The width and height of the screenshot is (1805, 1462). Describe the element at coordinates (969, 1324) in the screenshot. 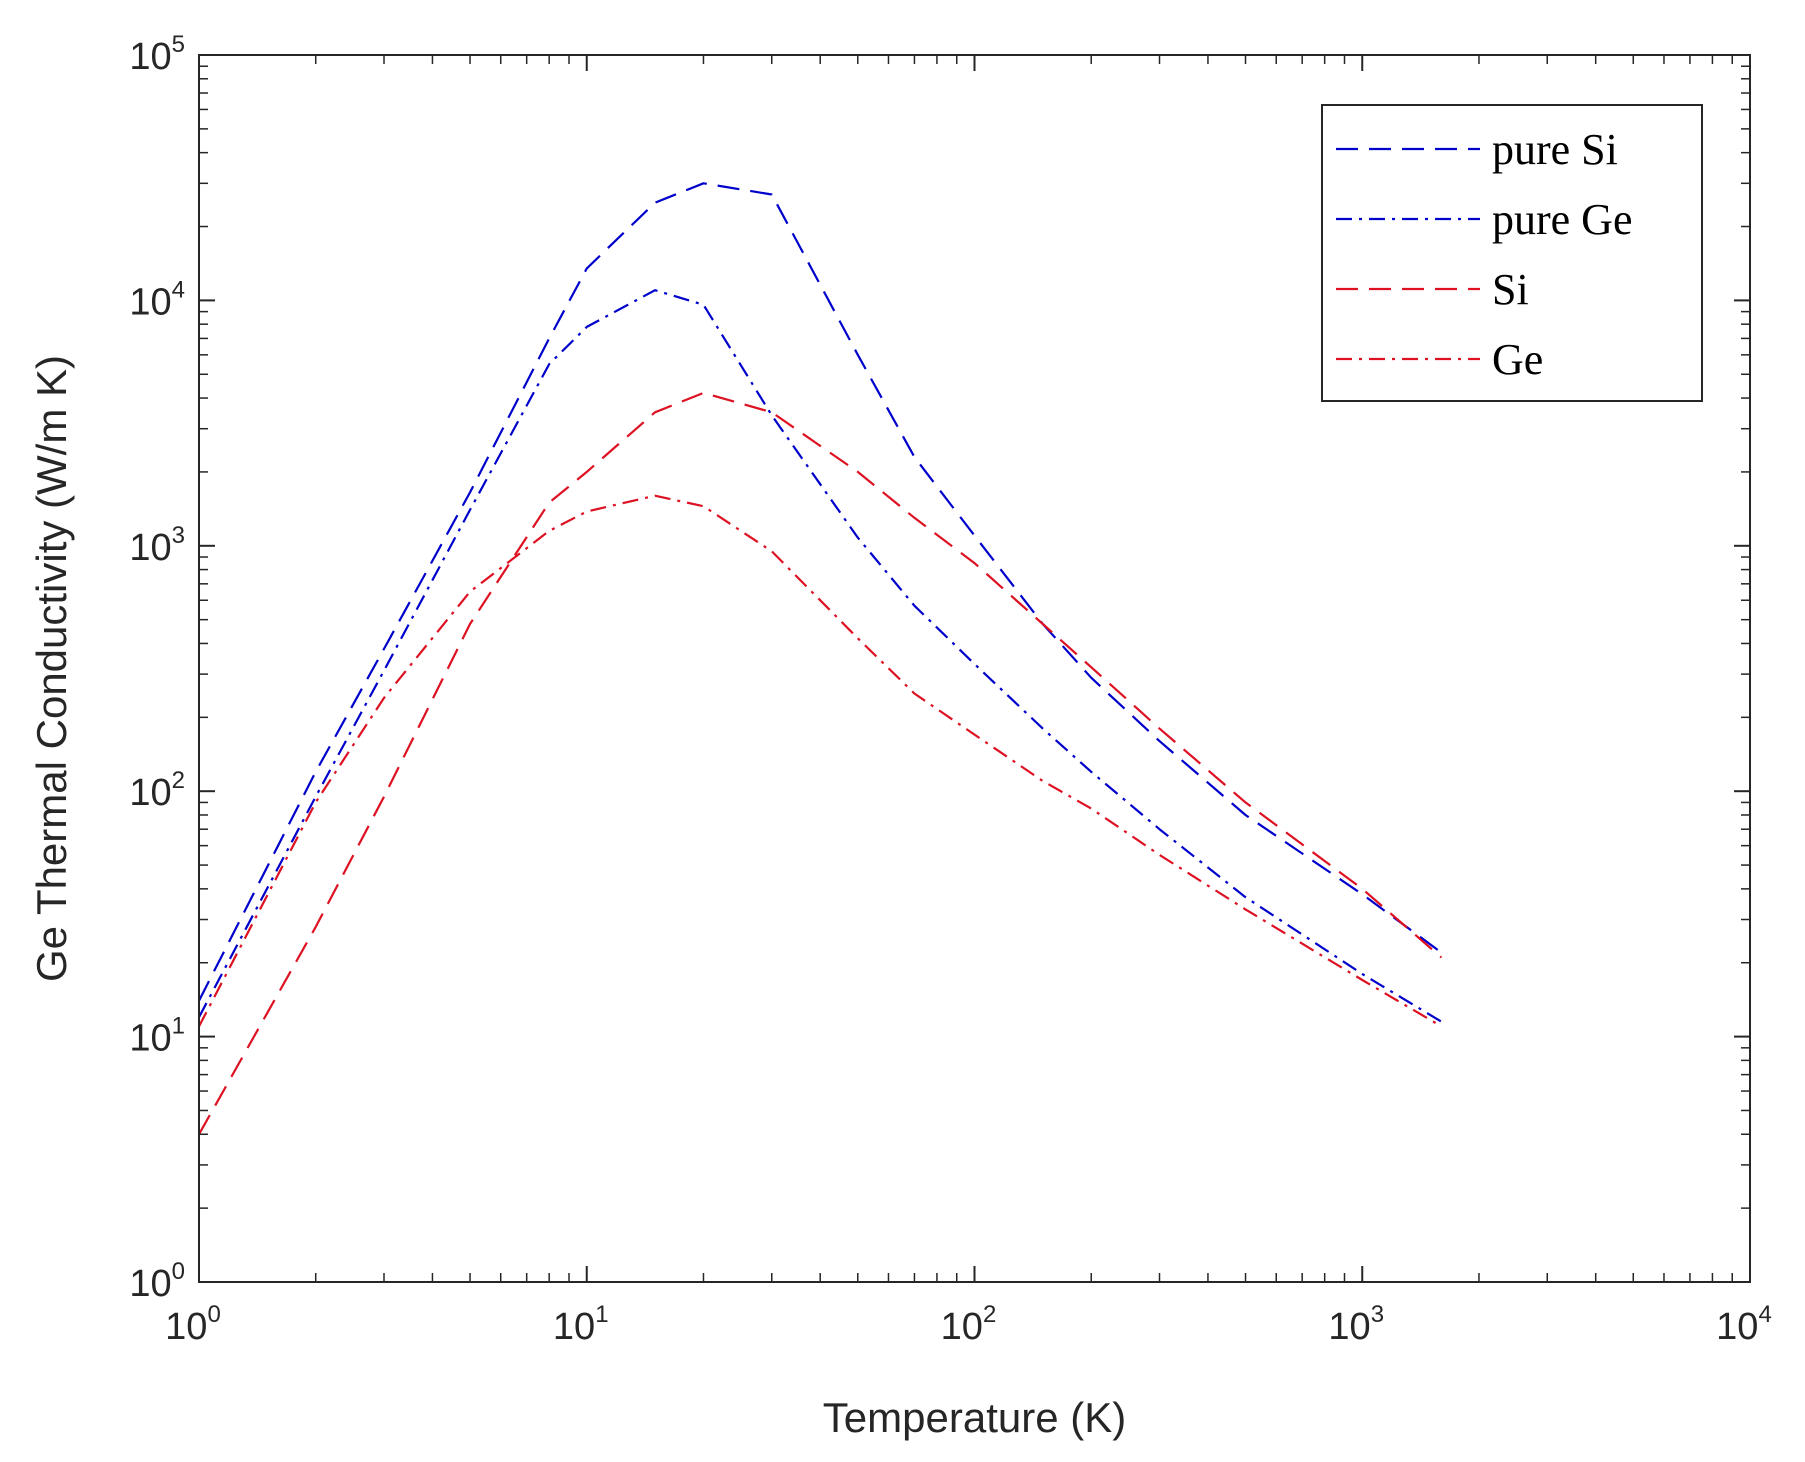

I see `x-tick-label: 10²` at that location.